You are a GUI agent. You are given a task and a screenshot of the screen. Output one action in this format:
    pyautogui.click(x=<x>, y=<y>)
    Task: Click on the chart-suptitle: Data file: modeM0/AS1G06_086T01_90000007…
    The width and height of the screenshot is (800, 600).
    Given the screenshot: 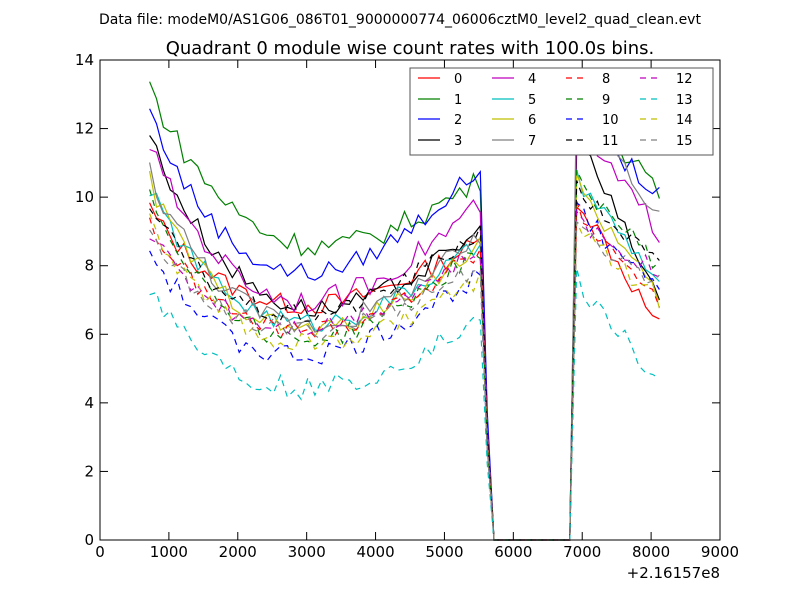 What is the action you would take?
    pyautogui.click(x=400, y=20)
    